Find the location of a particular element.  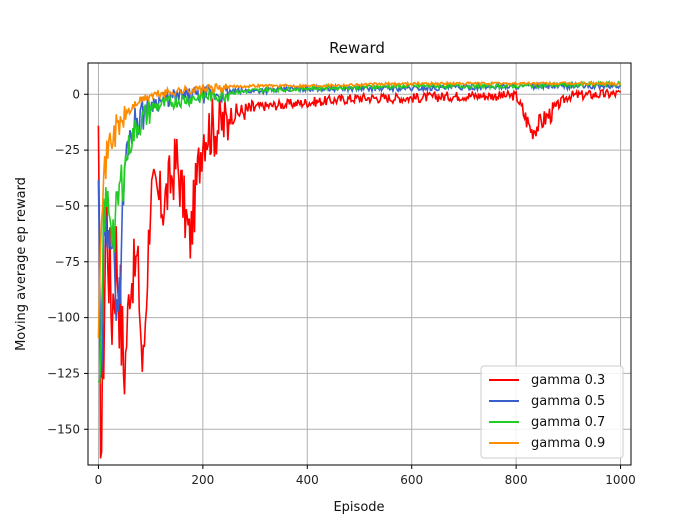

y-tick-label: 0 is located at coordinates (76, 94).